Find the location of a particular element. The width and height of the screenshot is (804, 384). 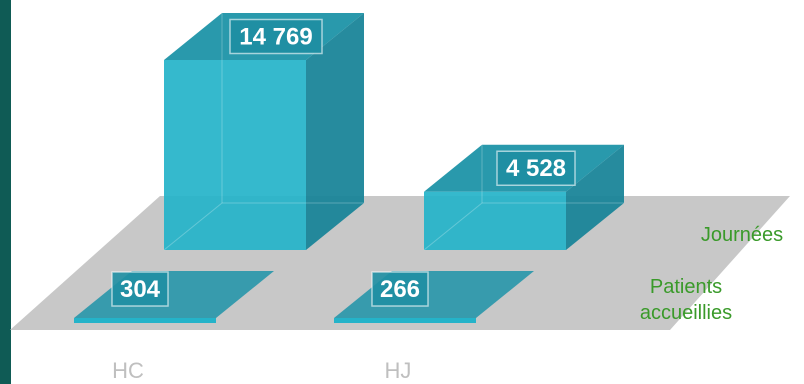

value-label: 4 528 is located at coordinates (536, 168).